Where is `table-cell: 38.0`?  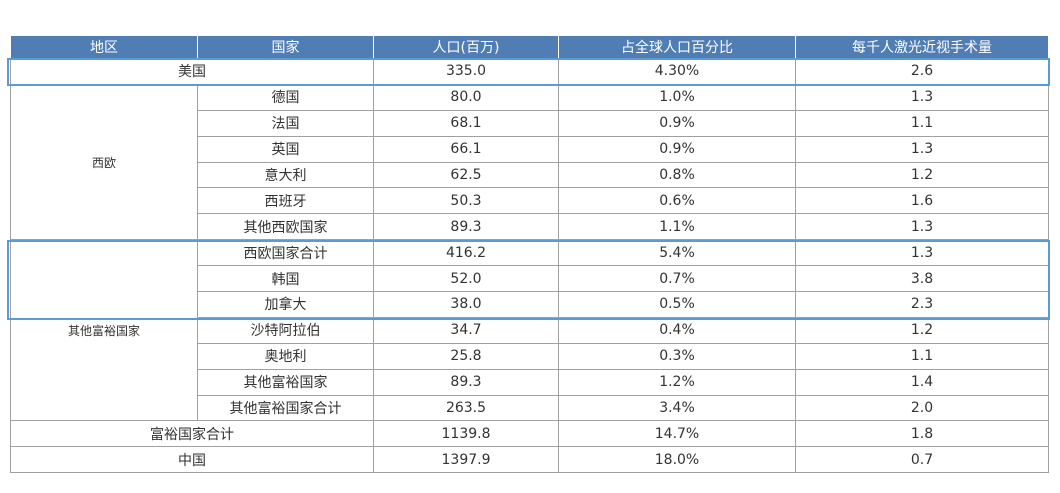 table-cell: 38.0 is located at coordinates (466, 304).